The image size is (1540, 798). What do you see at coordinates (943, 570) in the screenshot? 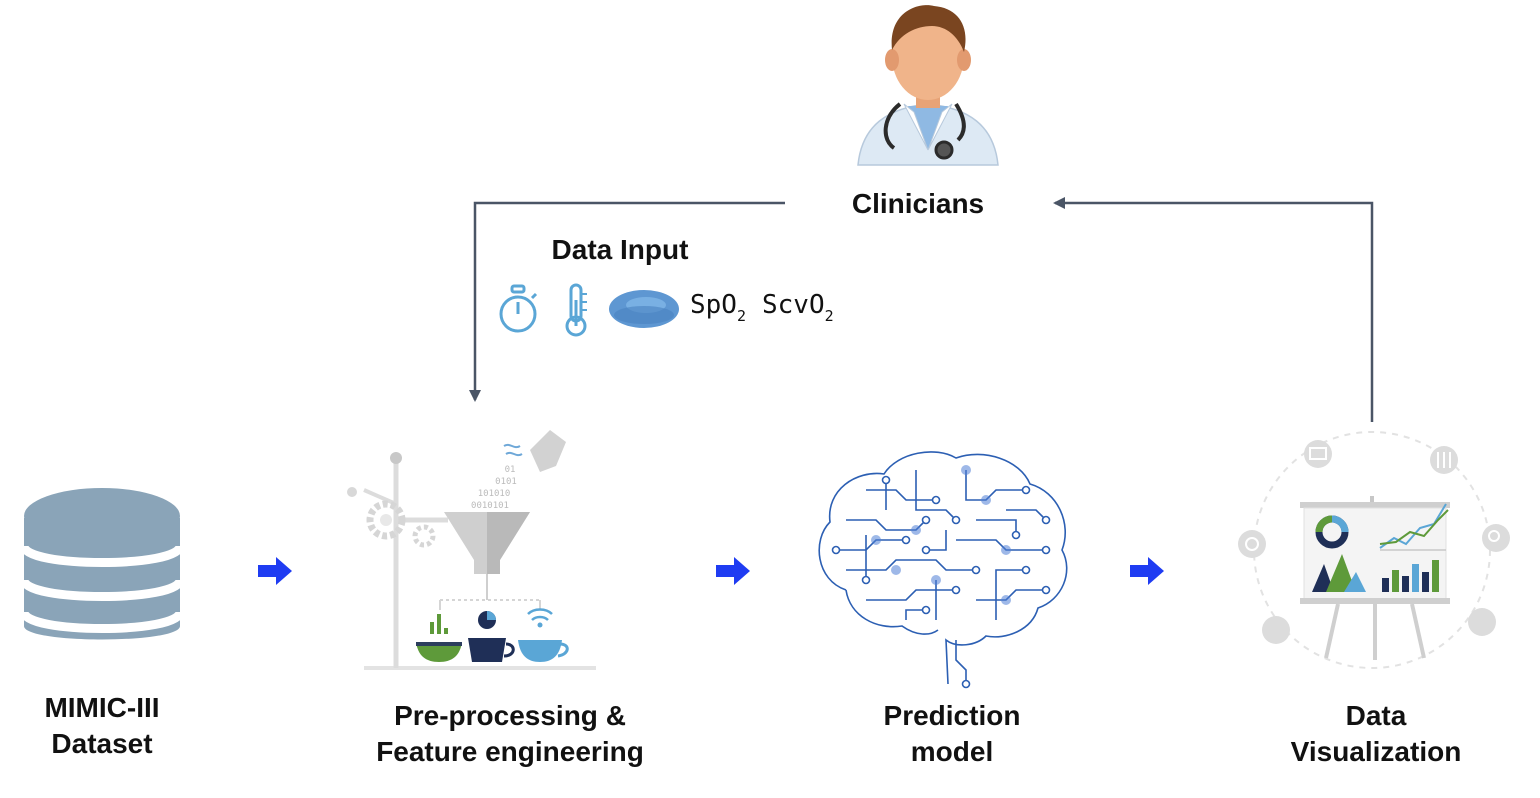
I see `brain-circuit-icon` at bounding box center [943, 570].